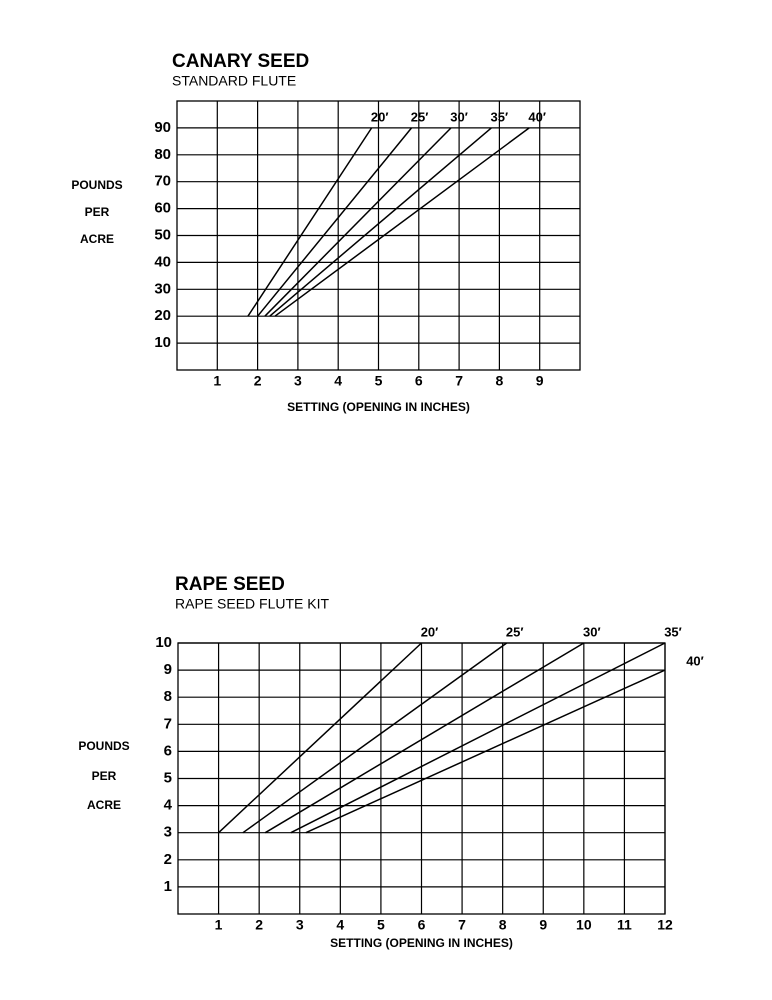 The image size is (772, 1000). Describe the element at coordinates (168, 886) in the screenshot. I see `y-tick-label: 1` at that location.